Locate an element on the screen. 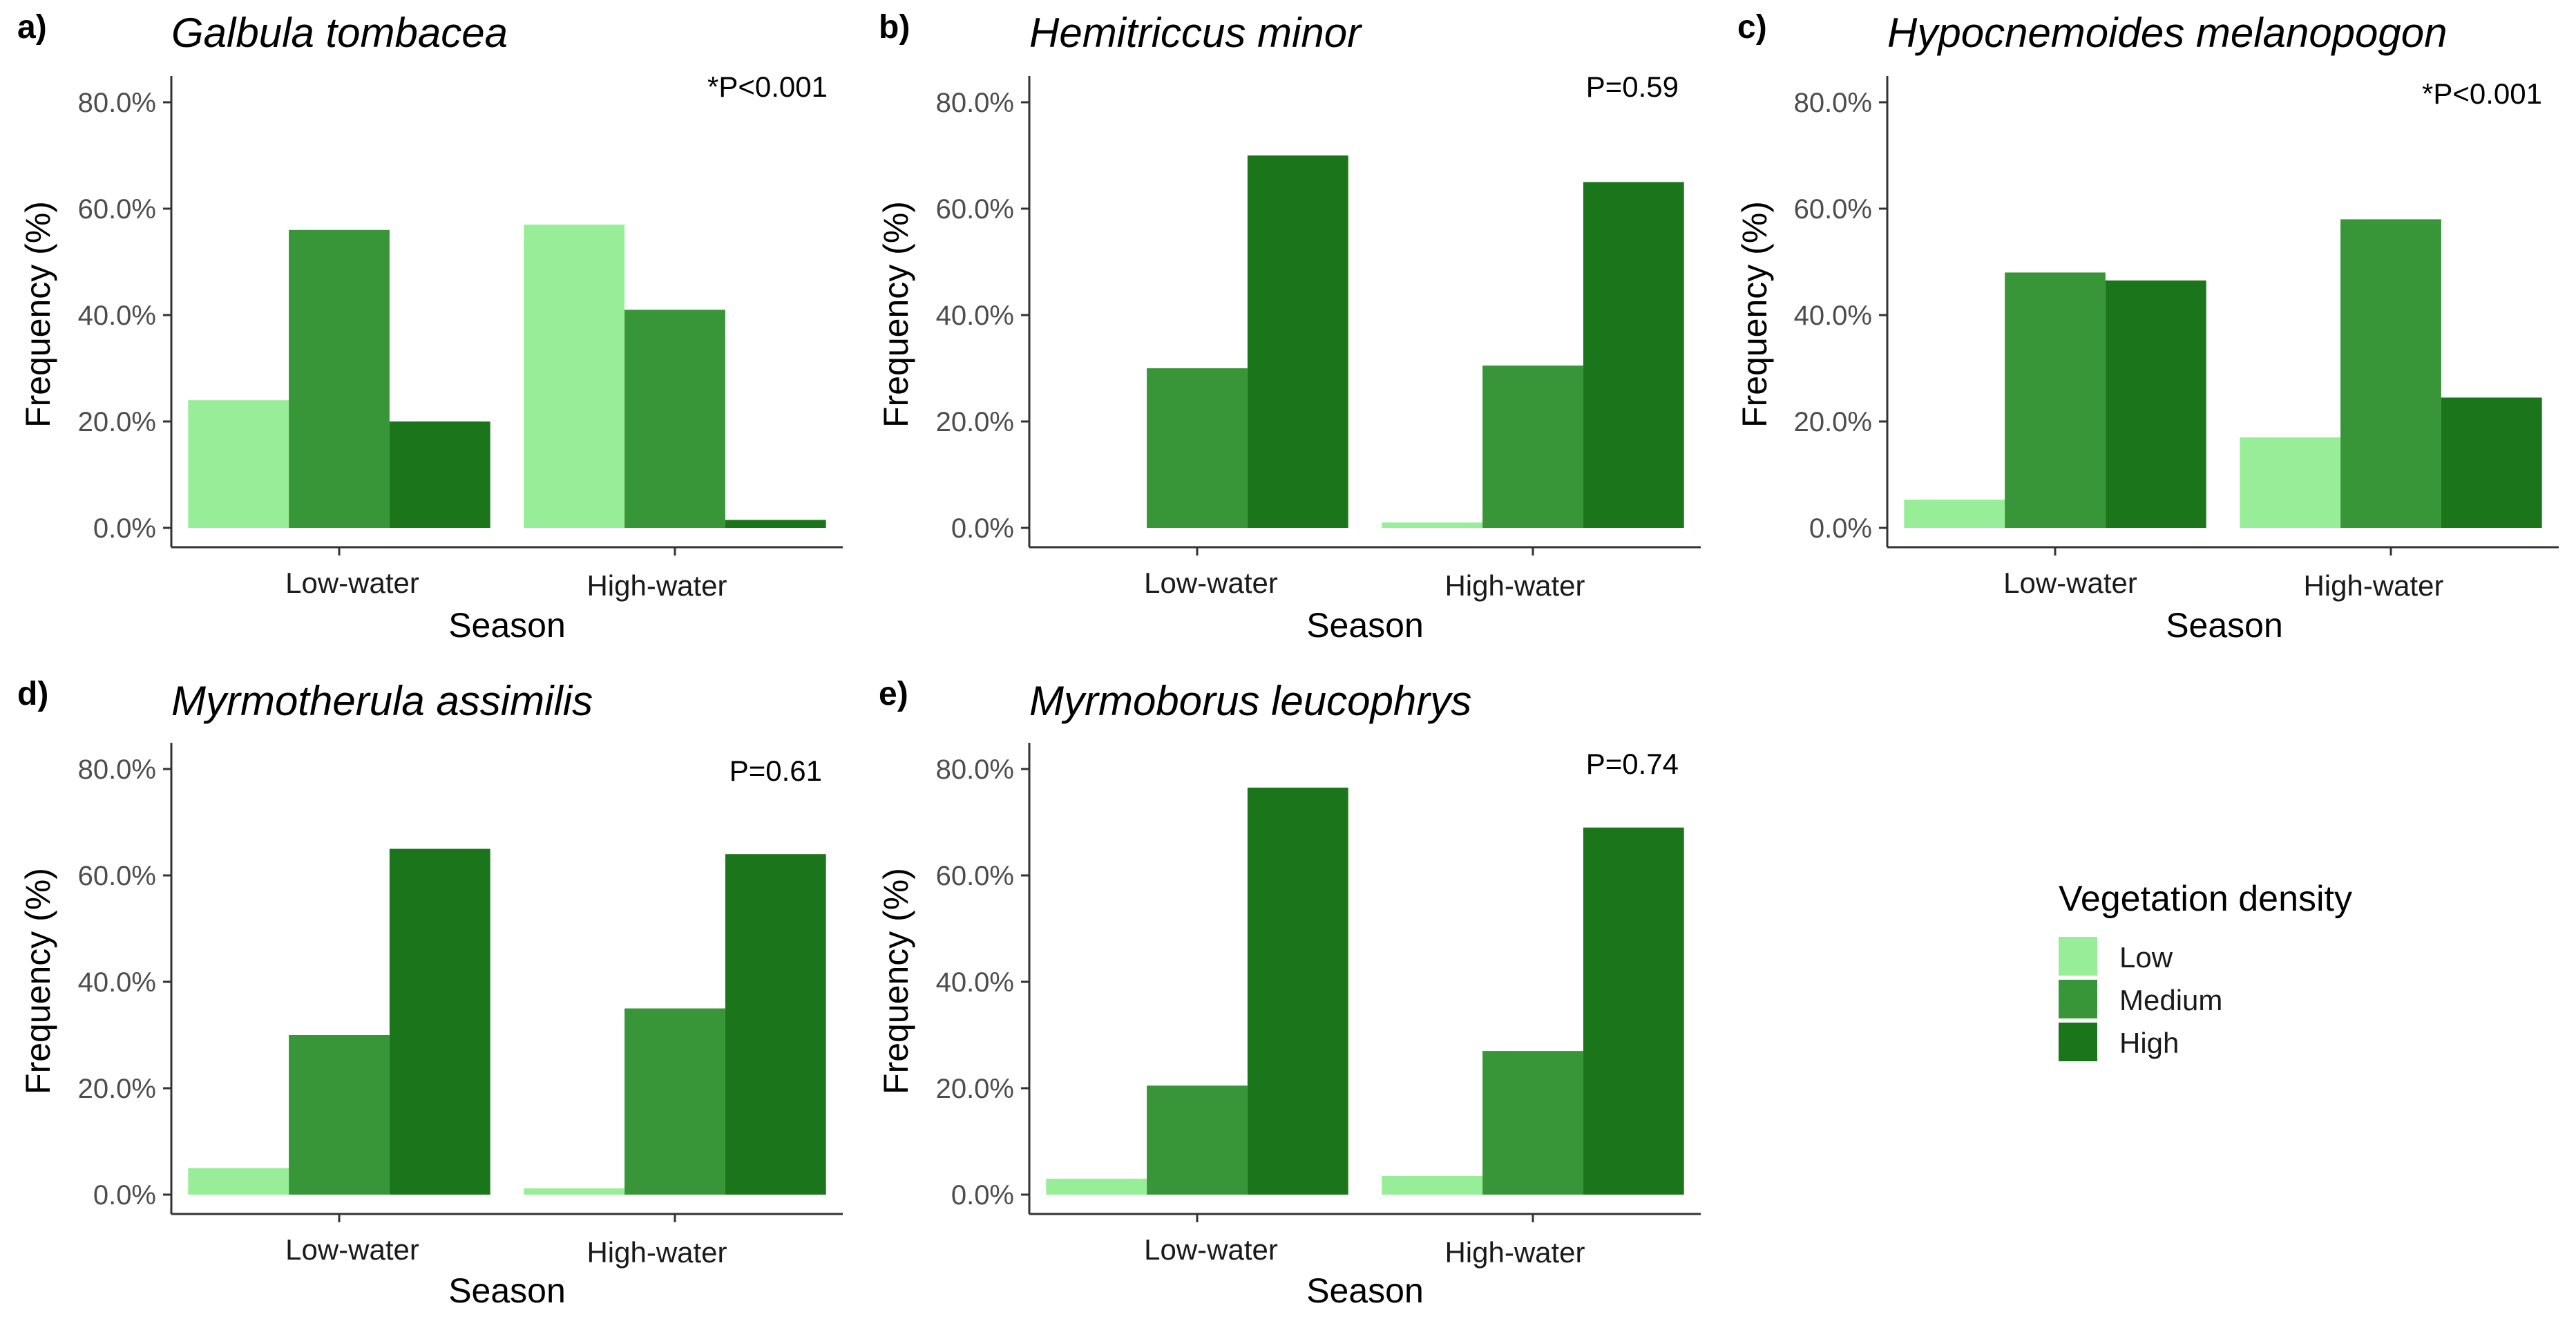 The image size is (2576, 1319). plot-area-e: 0.0% 20.0% 40.0% 60.0% 80.0% is located at coordinates (1318, 982).